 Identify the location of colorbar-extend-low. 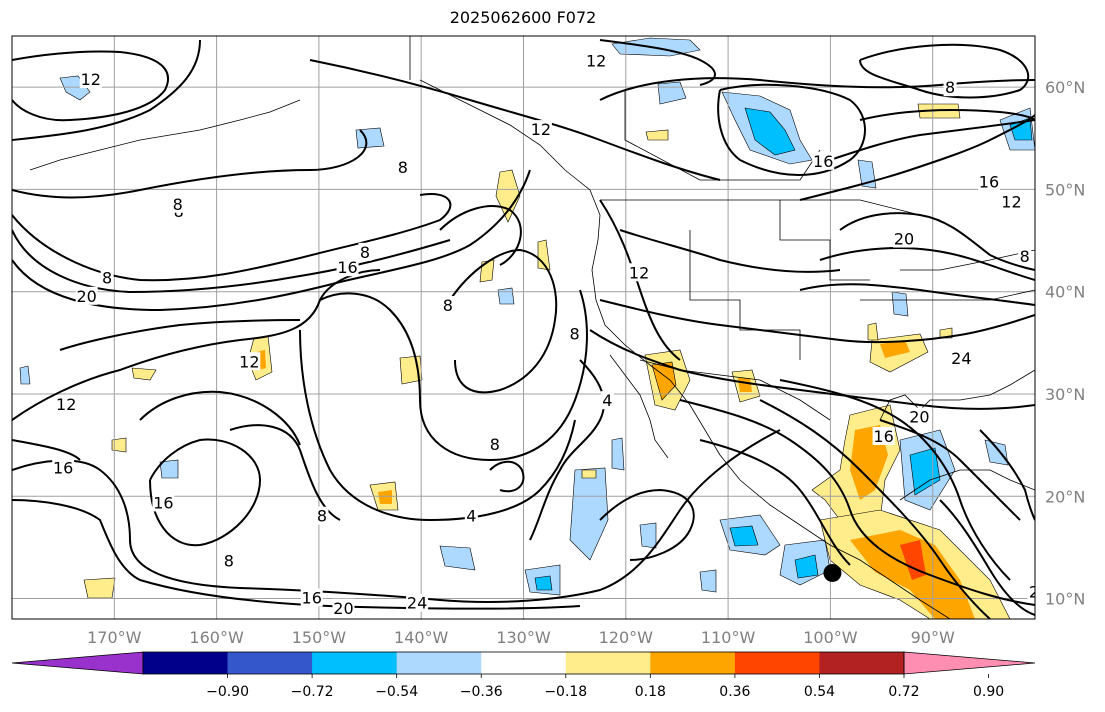
(77, 663).